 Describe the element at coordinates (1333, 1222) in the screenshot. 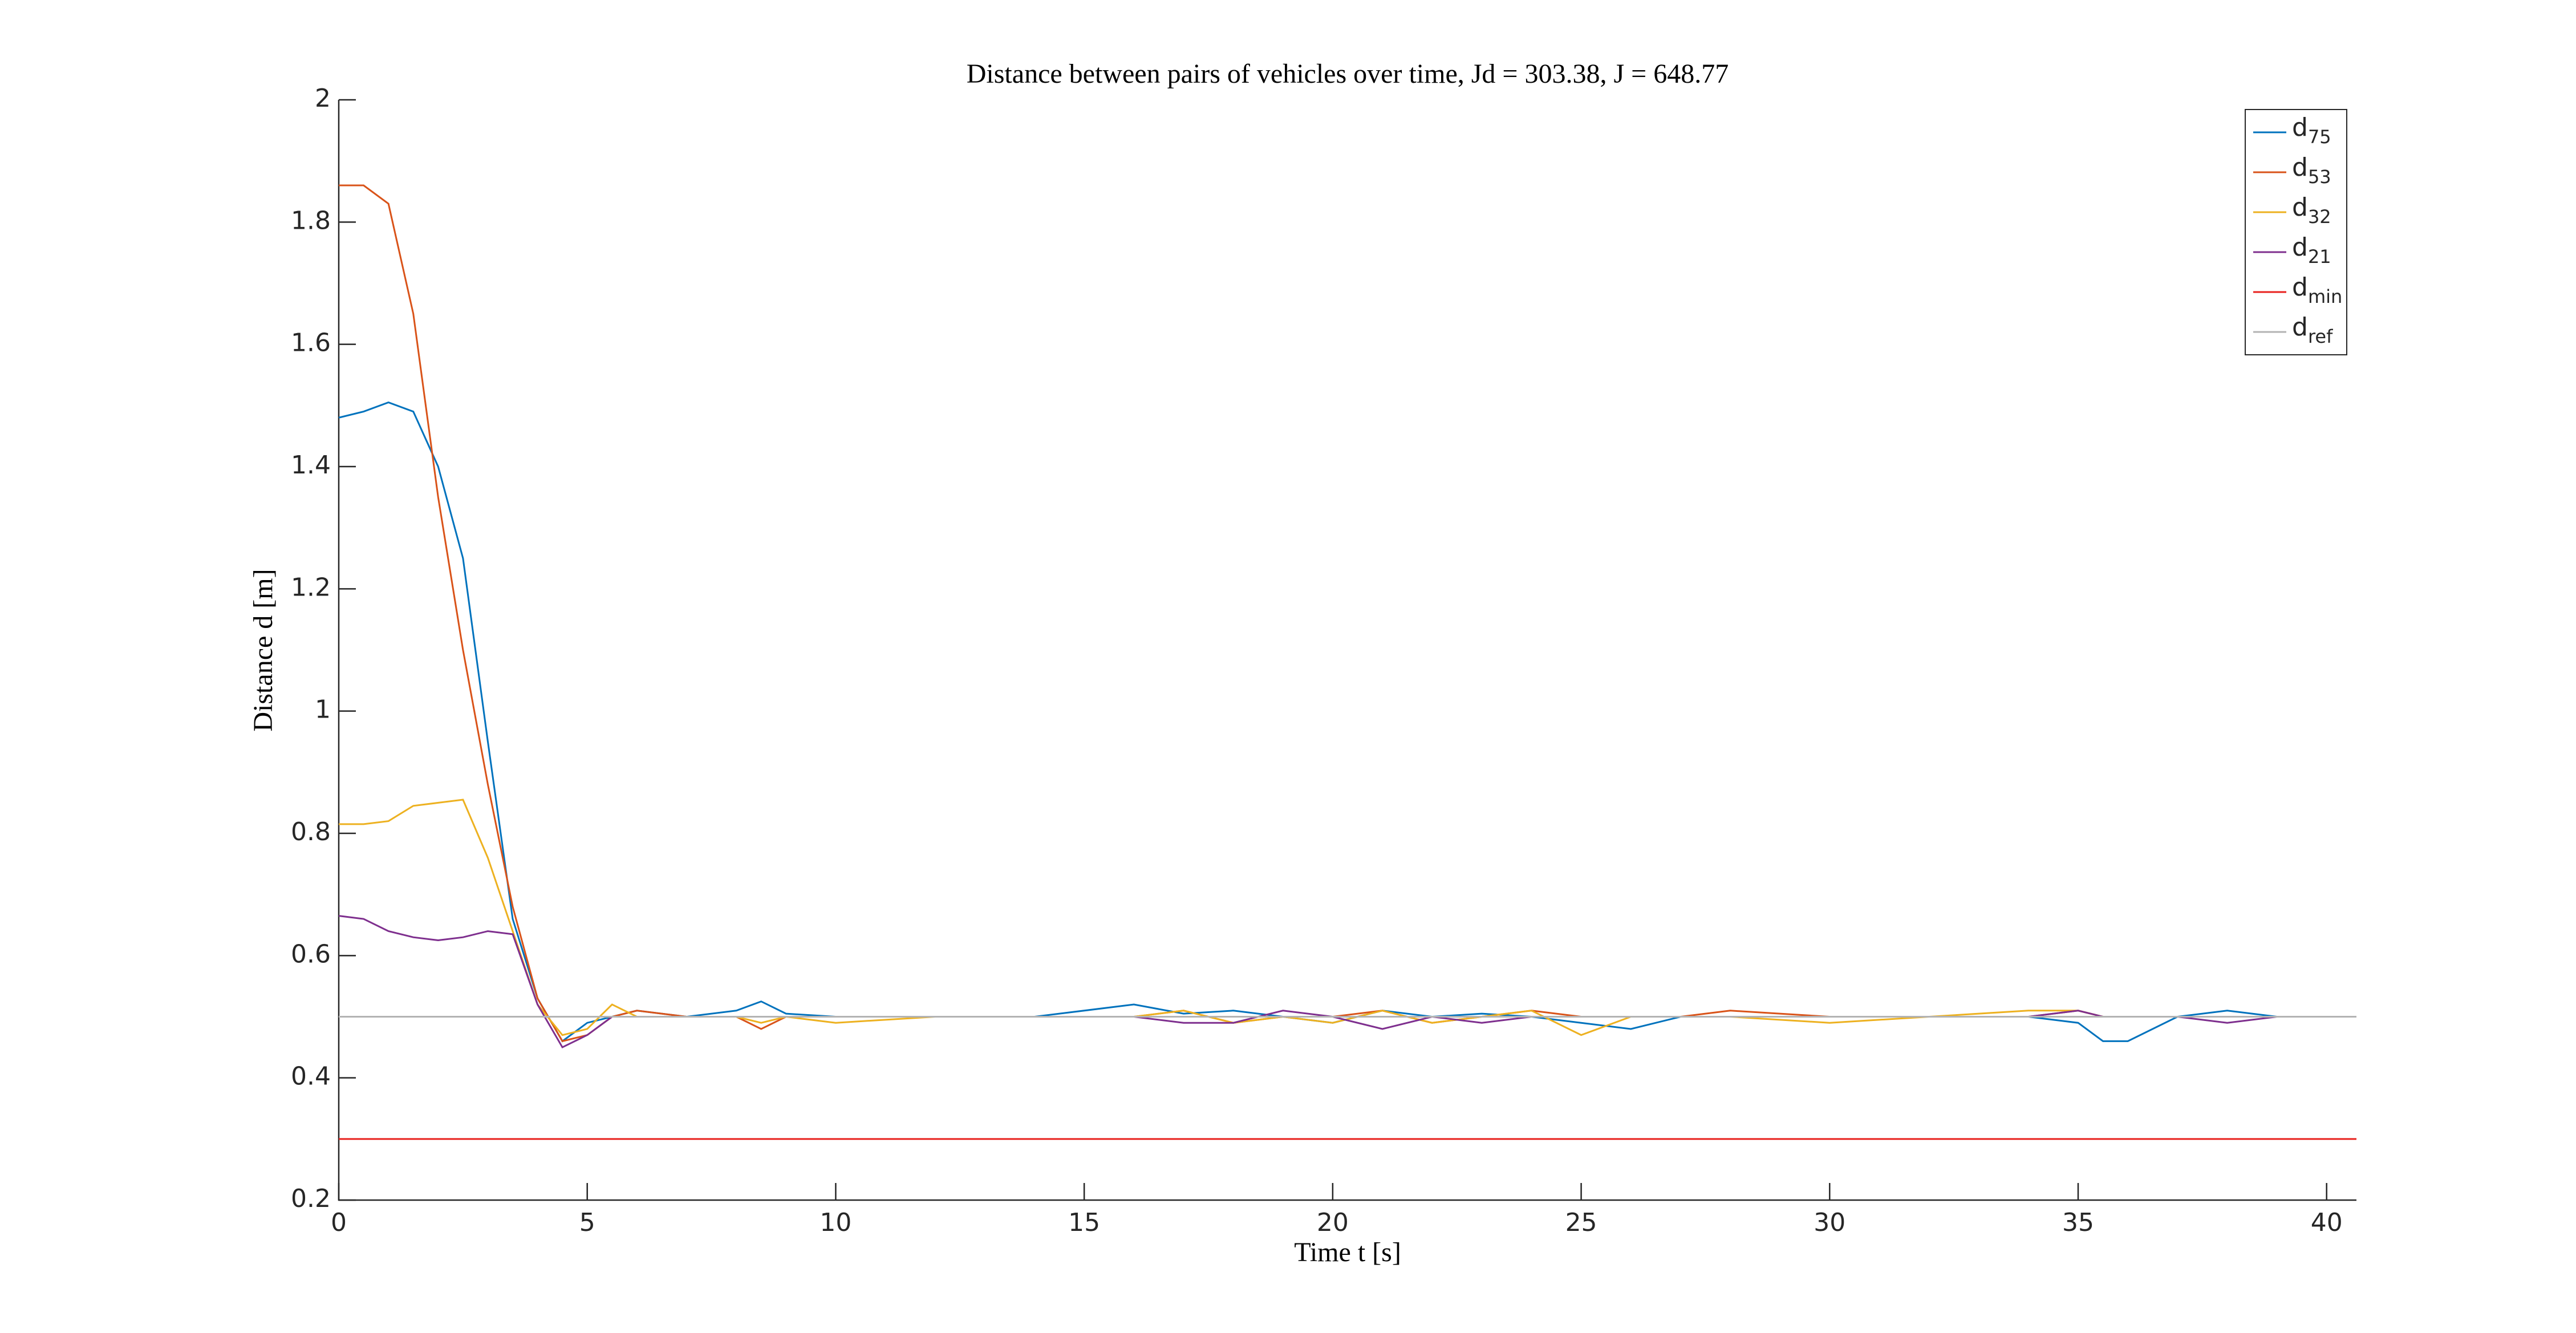

I see `x-tick-label: 20` at that location.